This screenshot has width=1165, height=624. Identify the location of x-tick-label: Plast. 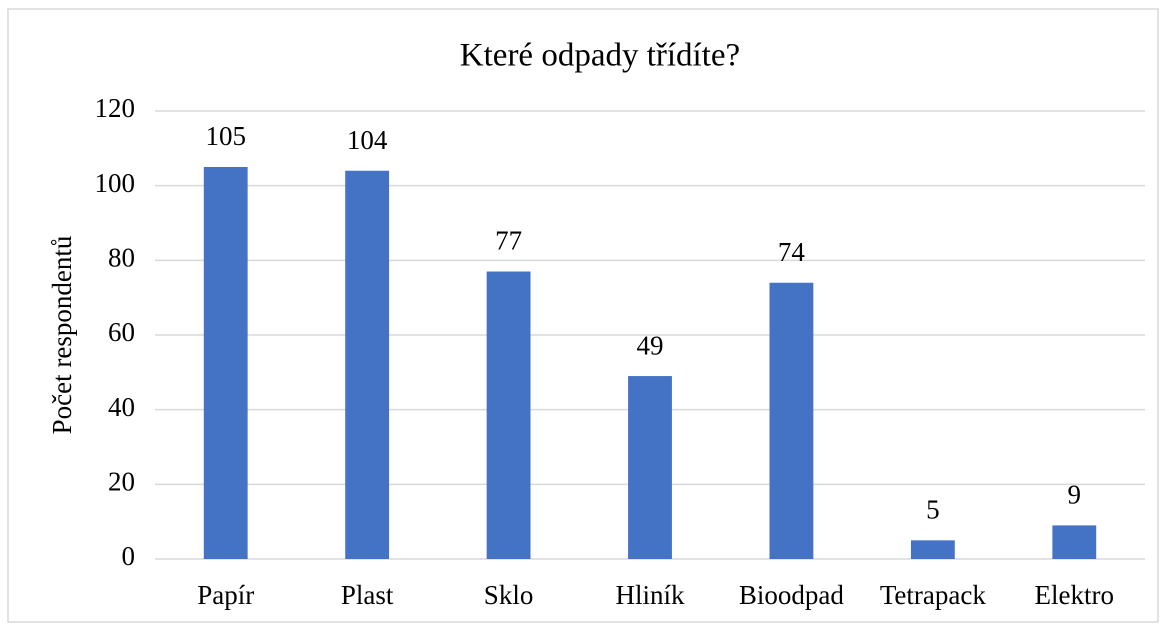
(367, 595).